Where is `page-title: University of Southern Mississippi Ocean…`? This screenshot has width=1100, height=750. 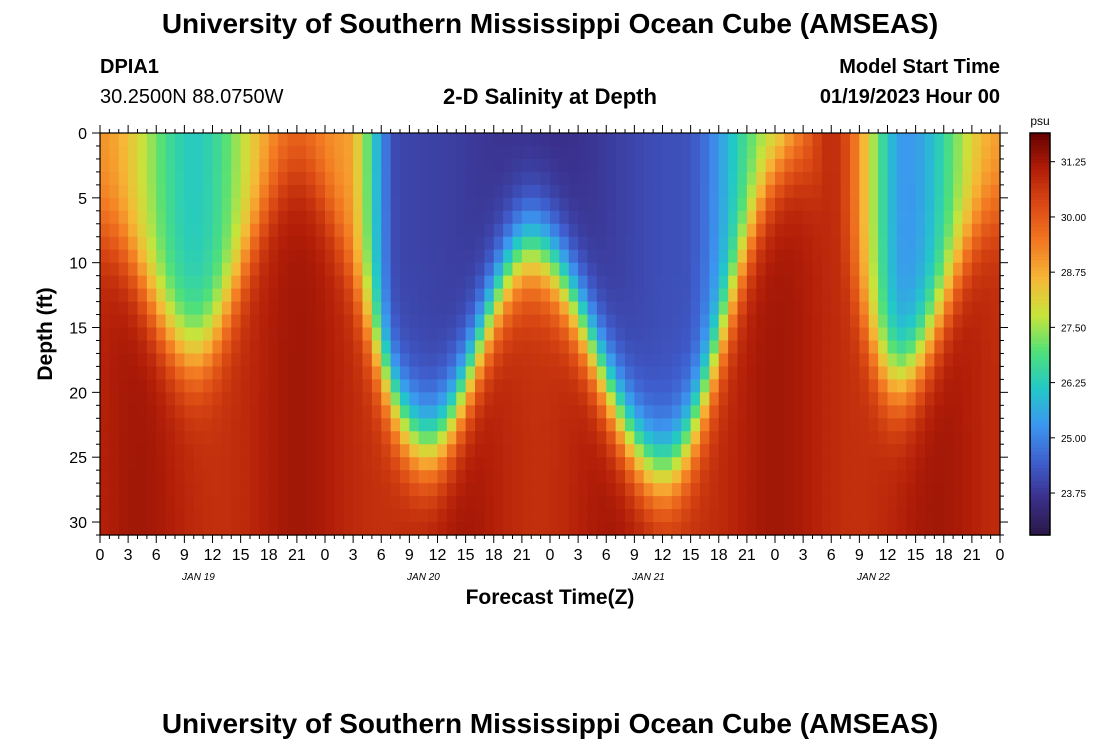 page-title: University of Southern Mississippi Ocean… is located at coordinates (550, 23).